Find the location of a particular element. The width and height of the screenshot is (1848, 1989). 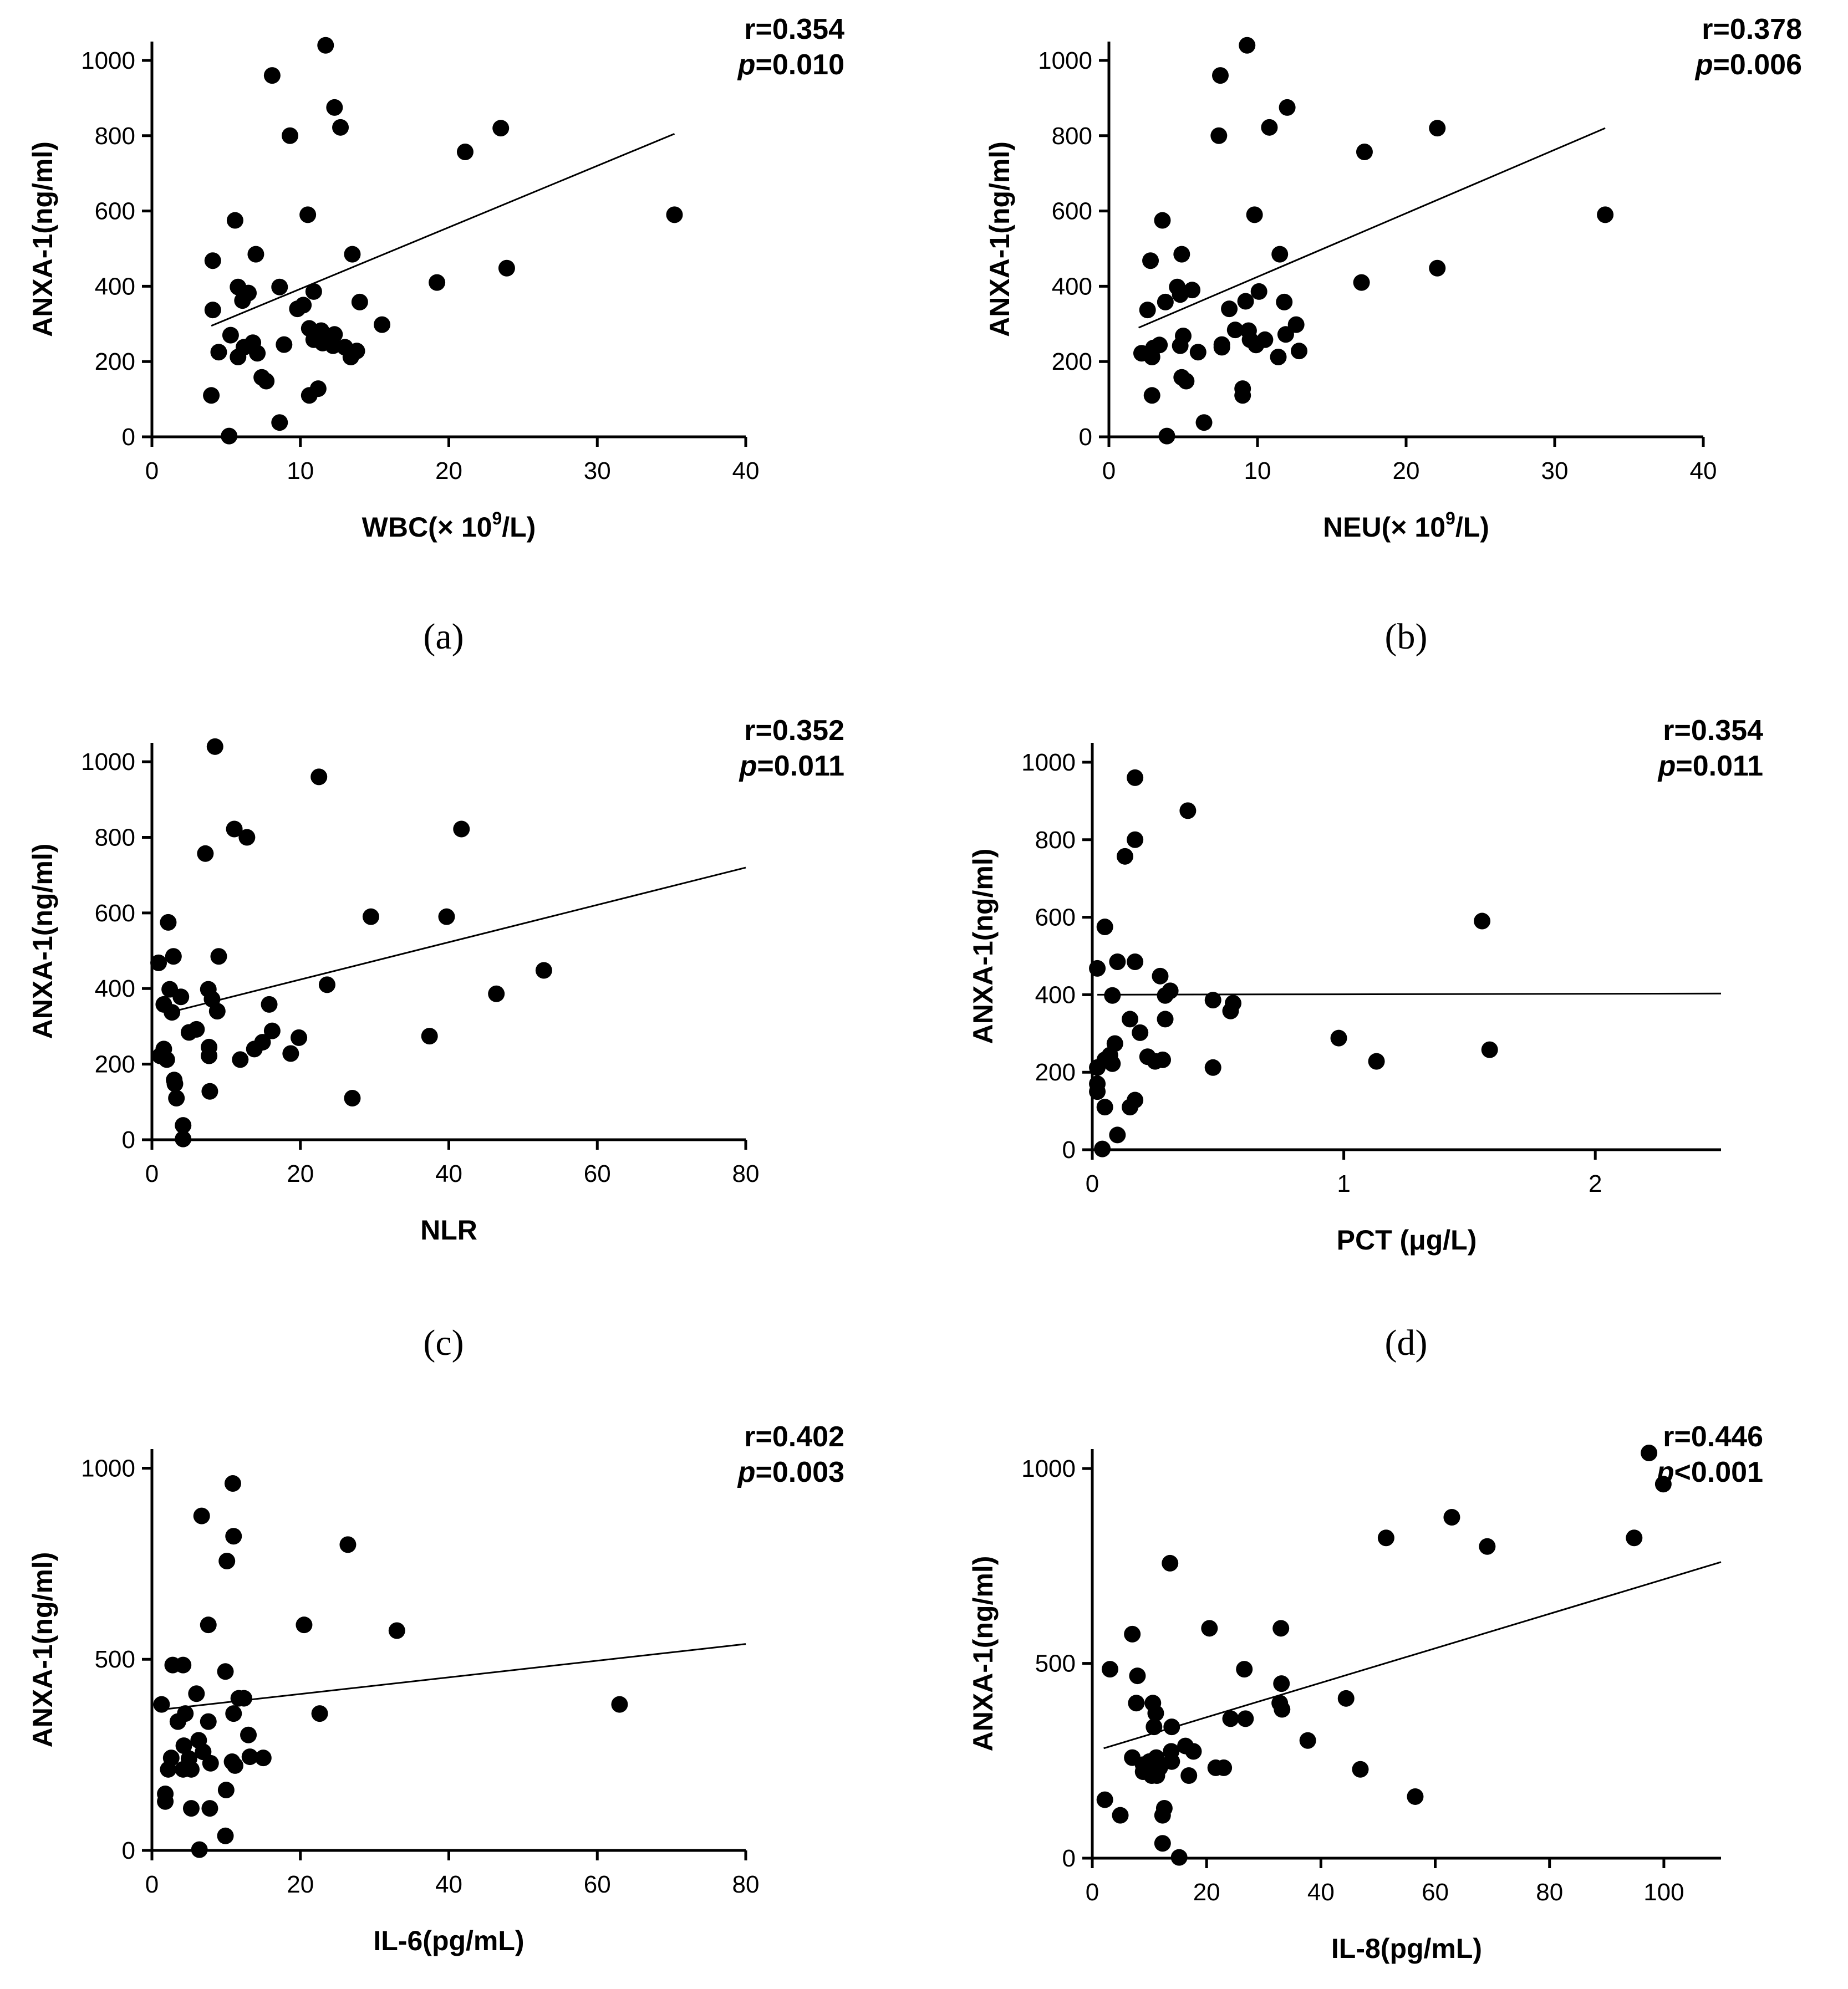

stat-p: p=0.003 is located at coordinates (790, 1472).